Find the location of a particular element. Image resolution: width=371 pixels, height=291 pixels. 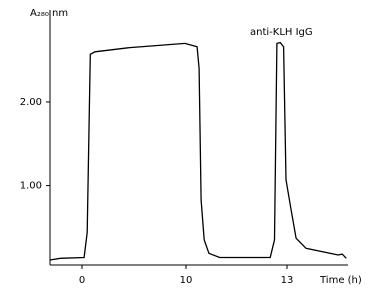

annotation: anti-KLH IgG is located at coordinates (281, 32).